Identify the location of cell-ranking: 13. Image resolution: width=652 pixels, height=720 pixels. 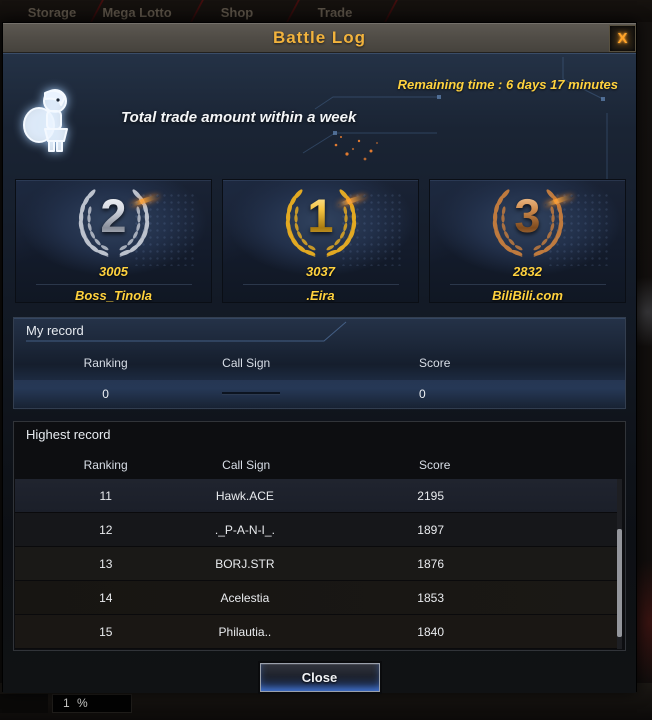
(106, 564).